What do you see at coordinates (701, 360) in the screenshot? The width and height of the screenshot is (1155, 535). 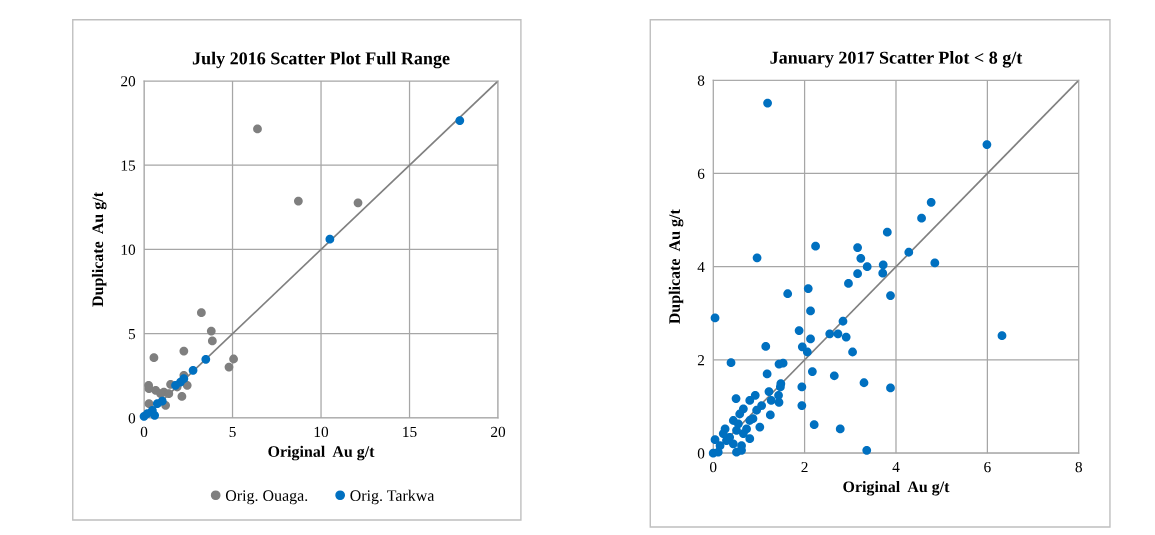 I see `y-tick-label: 2` at bounding box center [701, 360].